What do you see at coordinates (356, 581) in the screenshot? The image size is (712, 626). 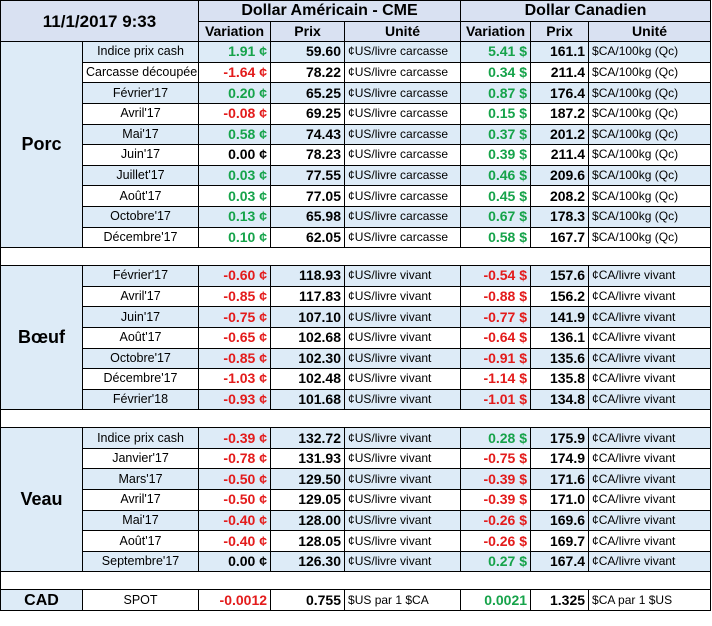 I see `spacer-cell` at bounding box center [356, 581].